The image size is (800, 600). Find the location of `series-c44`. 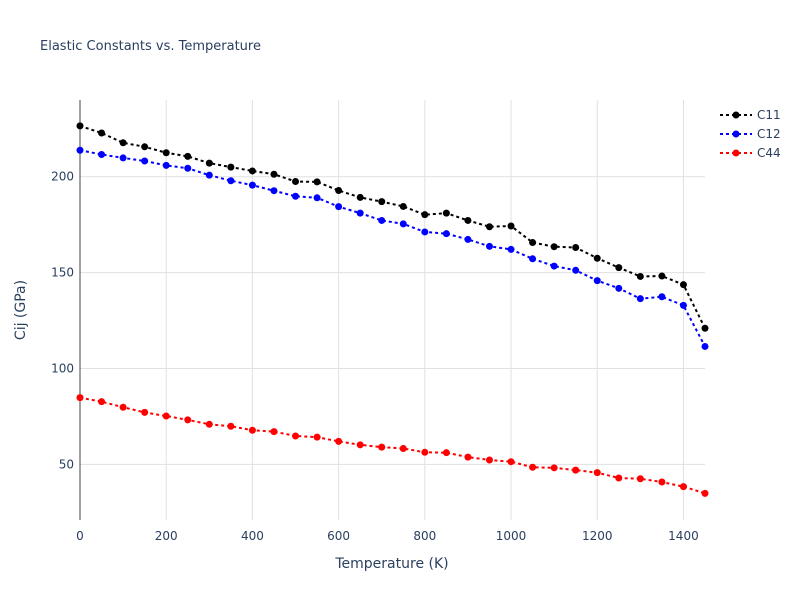

series-c44 is located at coordinates (392, 445).